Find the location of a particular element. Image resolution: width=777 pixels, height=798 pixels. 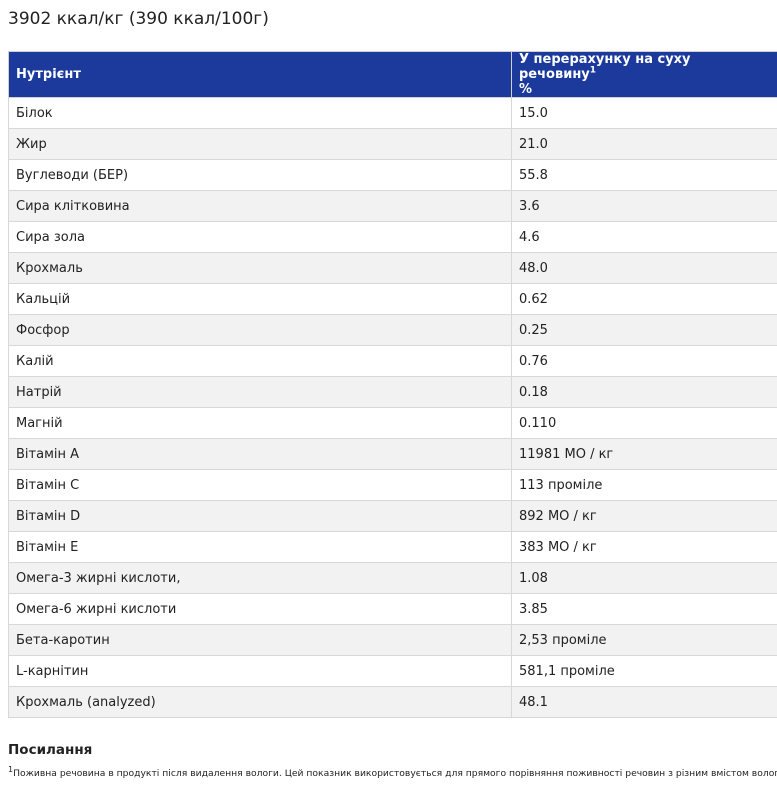

table-row: Омега-6 жирні кислоти 3.85 is located at coordinates (392, 609).